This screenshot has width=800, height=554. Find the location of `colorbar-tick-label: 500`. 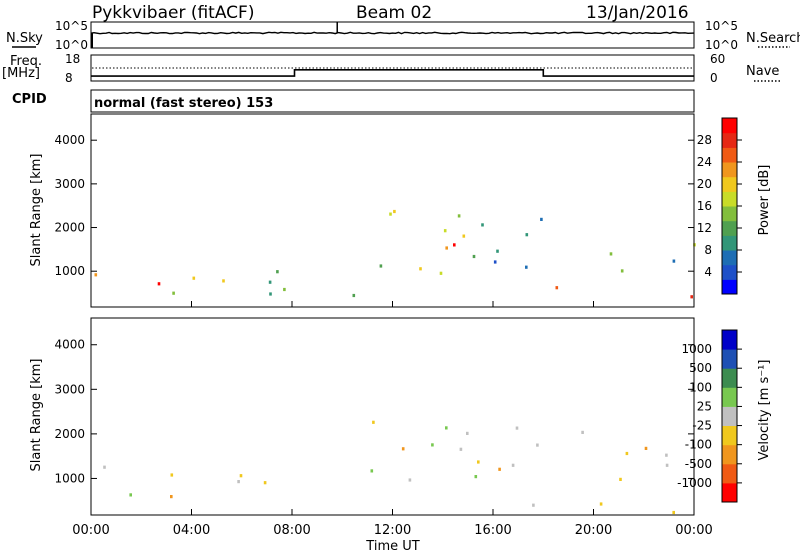

colorbar-tick-label: 500 is located at coordinates (700, 368).